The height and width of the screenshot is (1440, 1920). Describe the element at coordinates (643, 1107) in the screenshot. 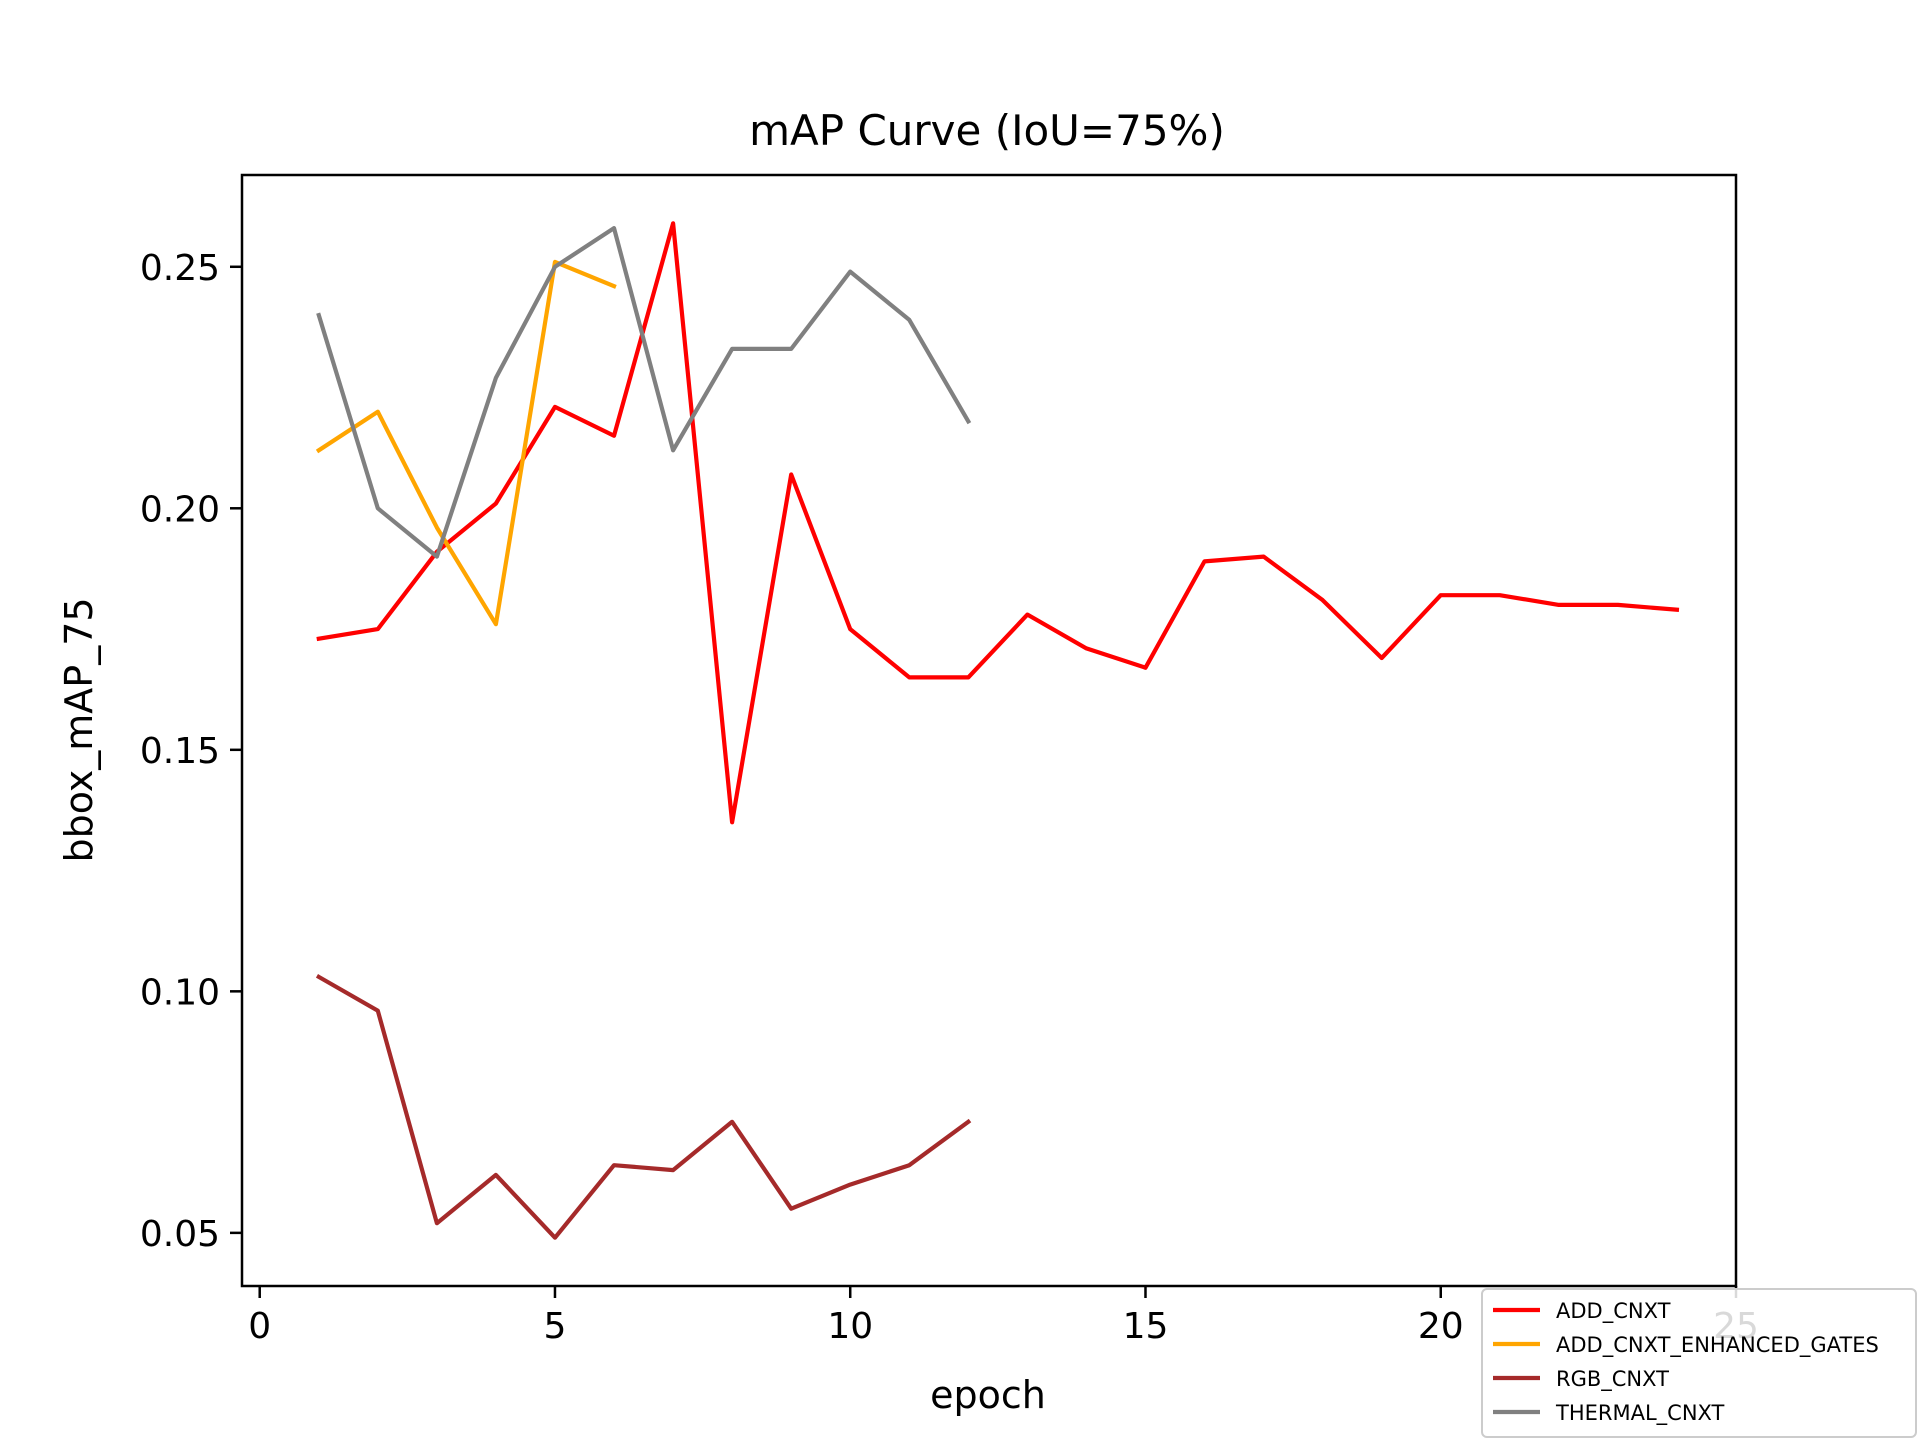

I see `series-line-rgb-cnxt` at that location.